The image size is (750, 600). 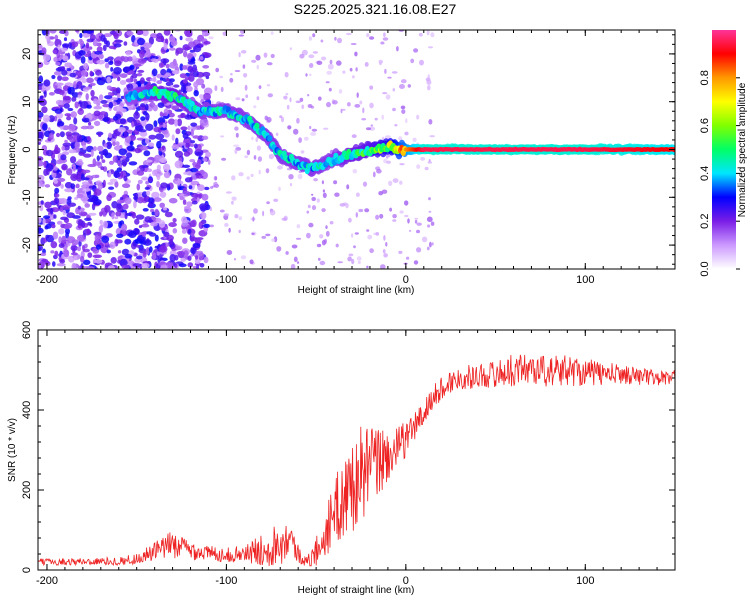 I want to click on y-tick-label: 400, so click(x=27, y=410).